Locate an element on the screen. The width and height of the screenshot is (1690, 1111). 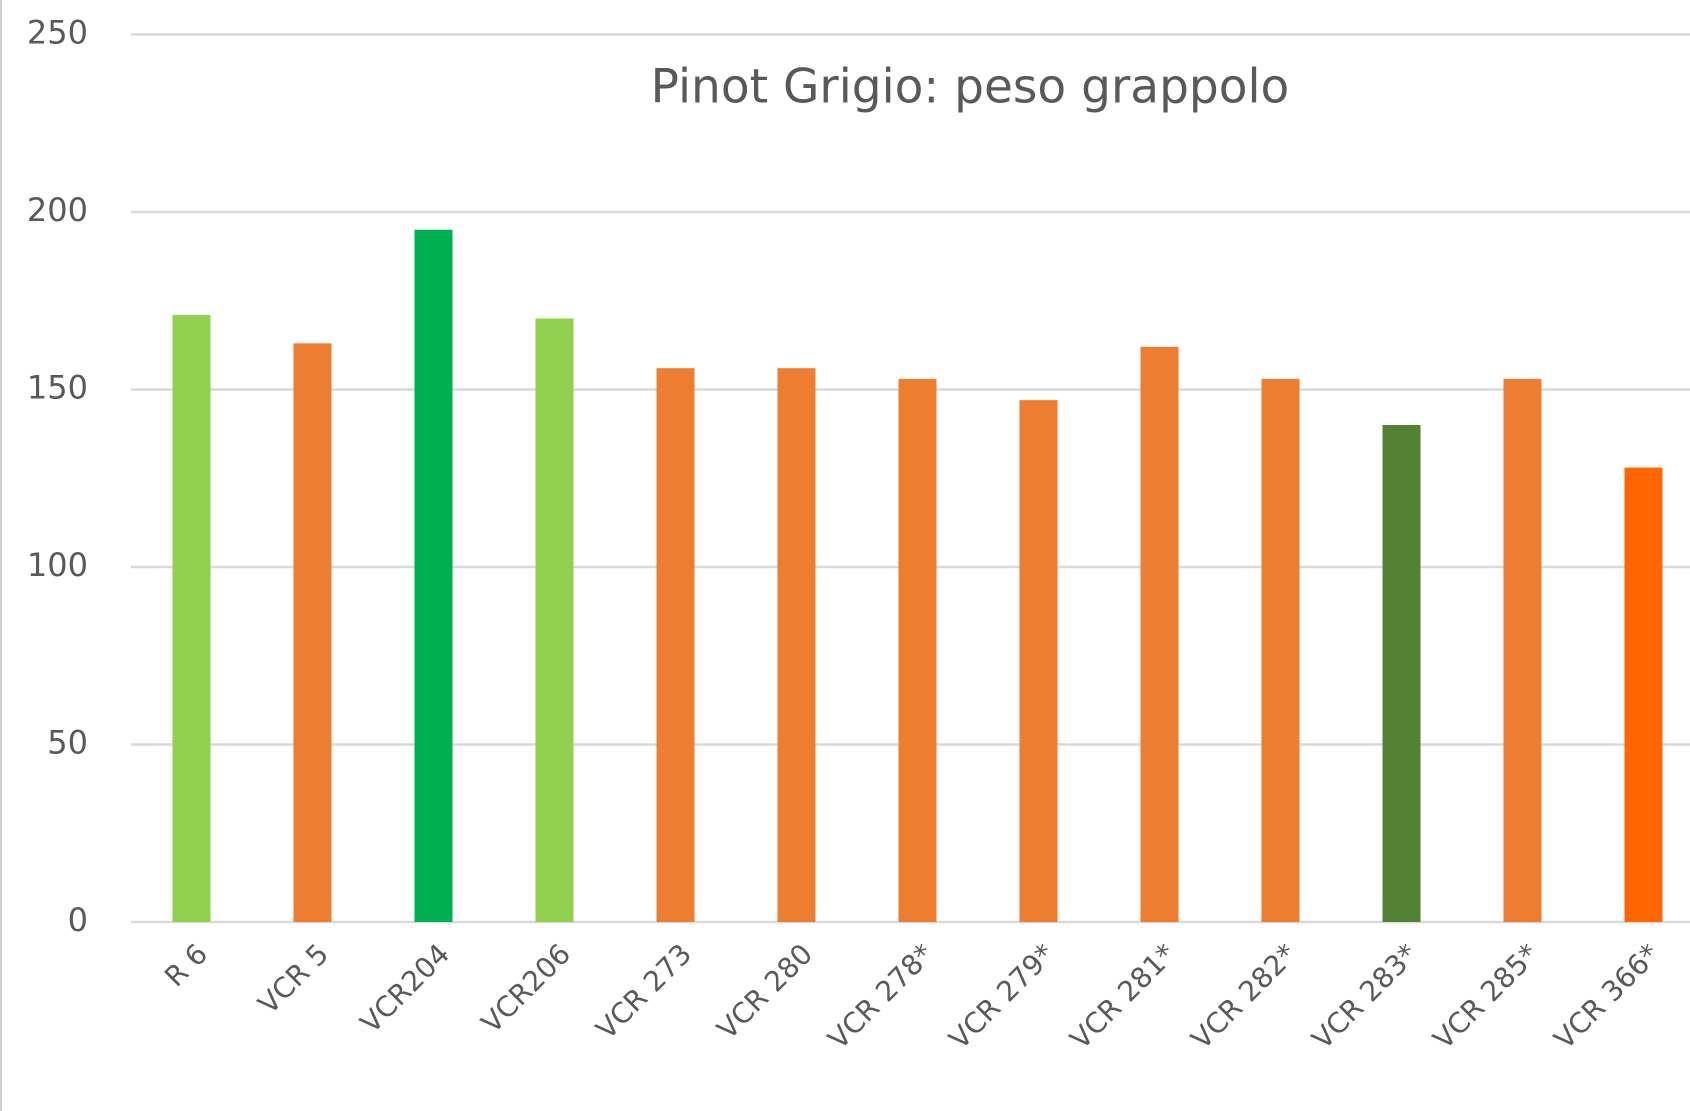
x-tick-label: VCR 280 is located at coordinates (765, 991).